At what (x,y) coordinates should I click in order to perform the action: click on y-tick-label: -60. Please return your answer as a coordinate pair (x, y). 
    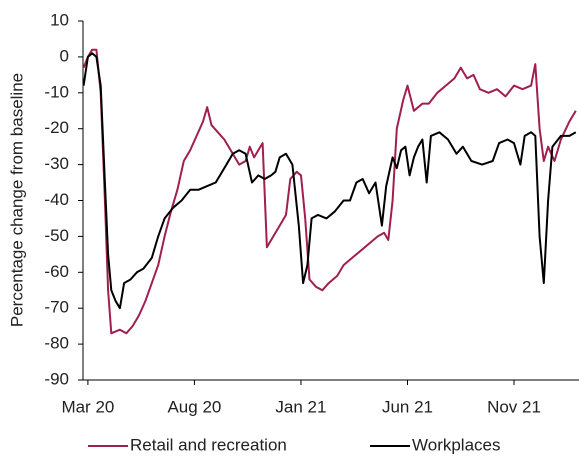
    Looking at the image, I should click on (56, 271).